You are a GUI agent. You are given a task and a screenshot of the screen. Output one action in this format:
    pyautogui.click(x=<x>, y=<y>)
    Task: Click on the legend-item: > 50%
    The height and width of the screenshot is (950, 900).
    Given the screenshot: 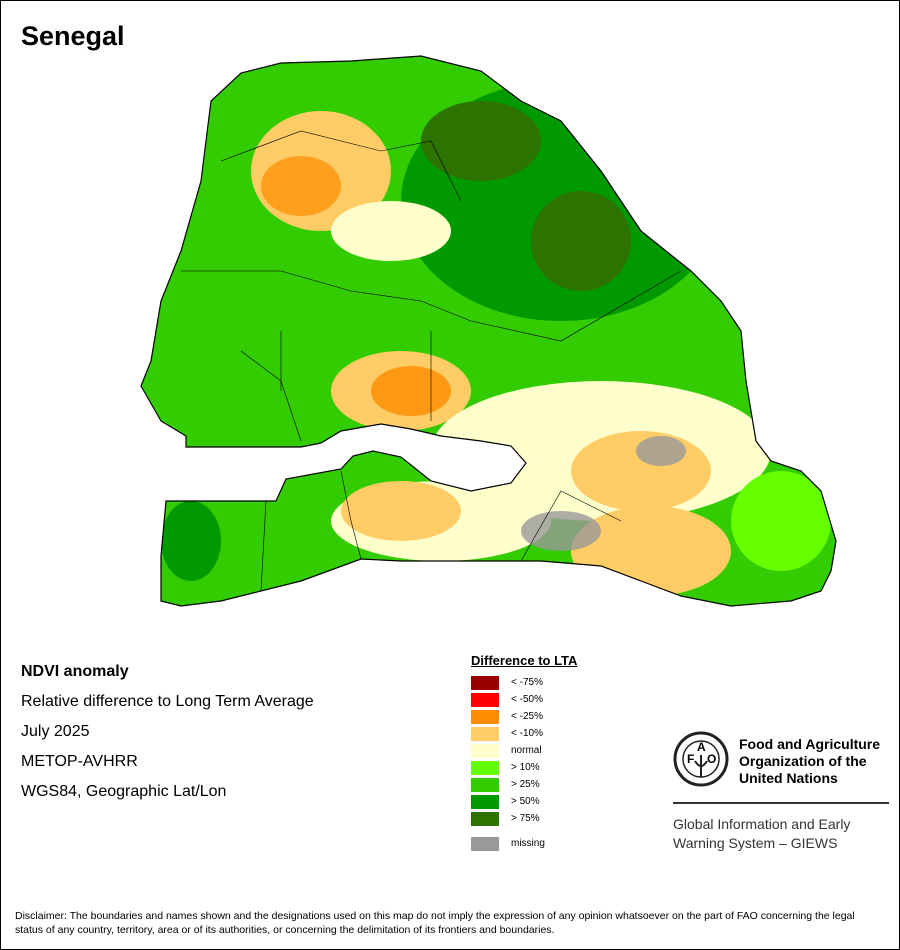 What is the action you would take?
    pyautogui.click(x=524, y=801)
    